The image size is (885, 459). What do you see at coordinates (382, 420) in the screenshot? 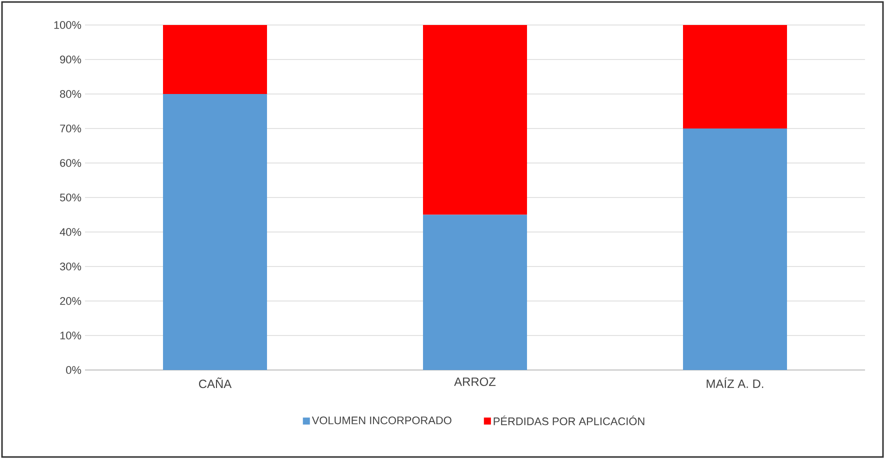
I see `legend-label: VOLUMEN INCORPORADO` at bounding box center [382, 420].